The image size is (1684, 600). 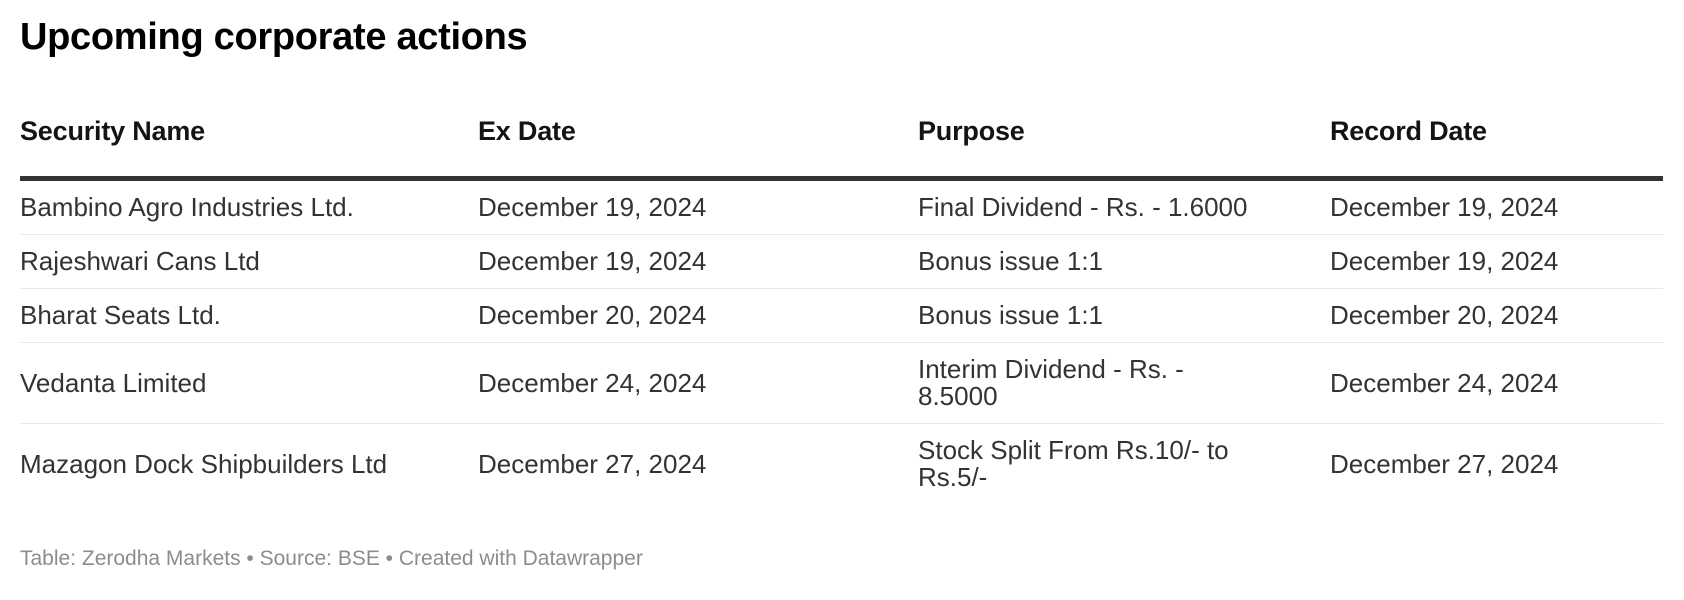 I want to click on cell-purpose: Final Dividend - Rs. - 1.6000, so click(x=1124, y=206).